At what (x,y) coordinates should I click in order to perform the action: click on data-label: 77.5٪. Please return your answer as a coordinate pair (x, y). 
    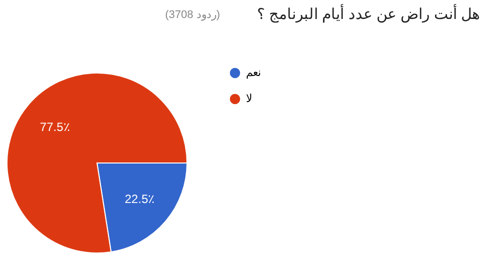
    Looking at the image, I should click on (55, 127).